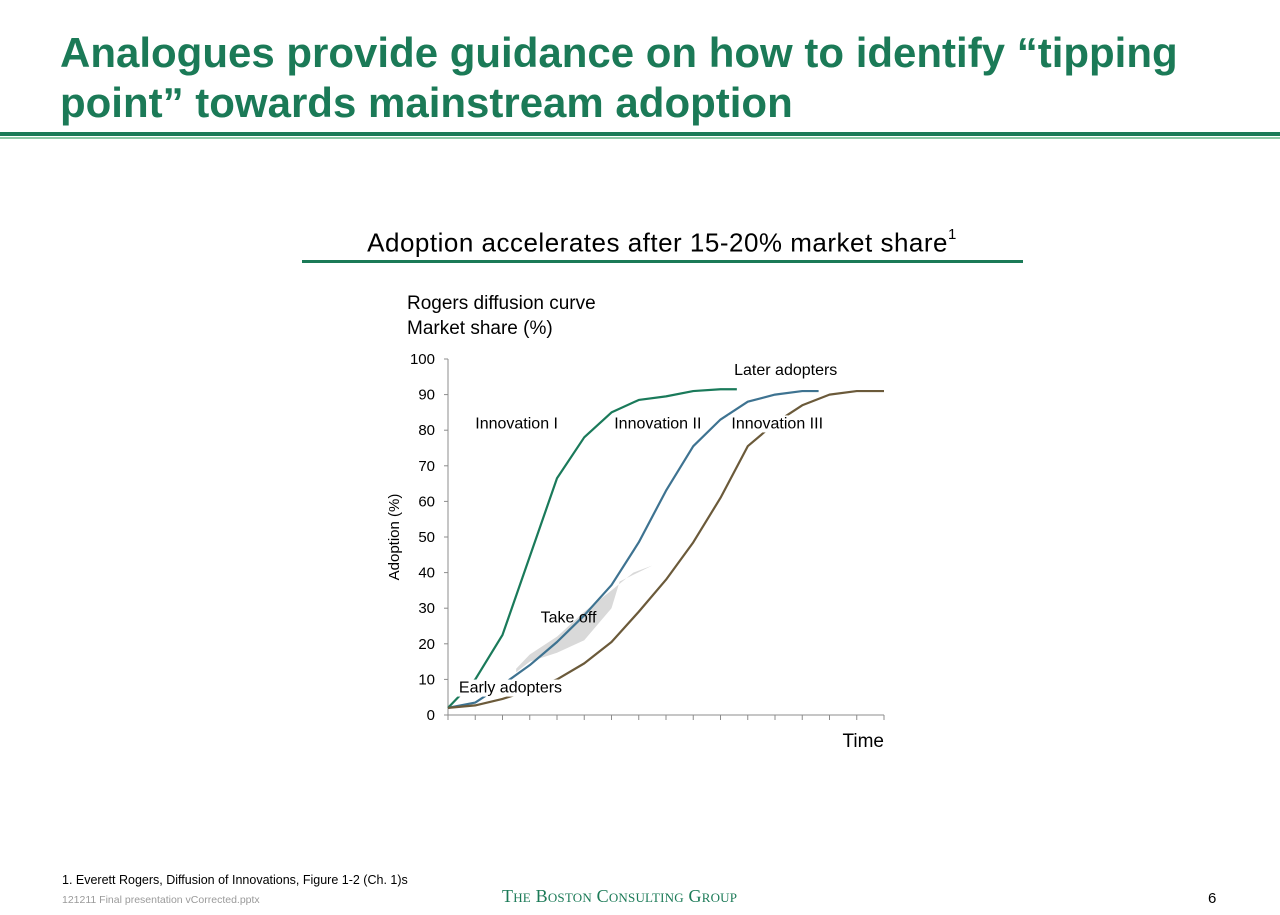 The height and width of the screenshot is (915, 1280). I want to click on y-tick-label: 80, so click(426, 430).